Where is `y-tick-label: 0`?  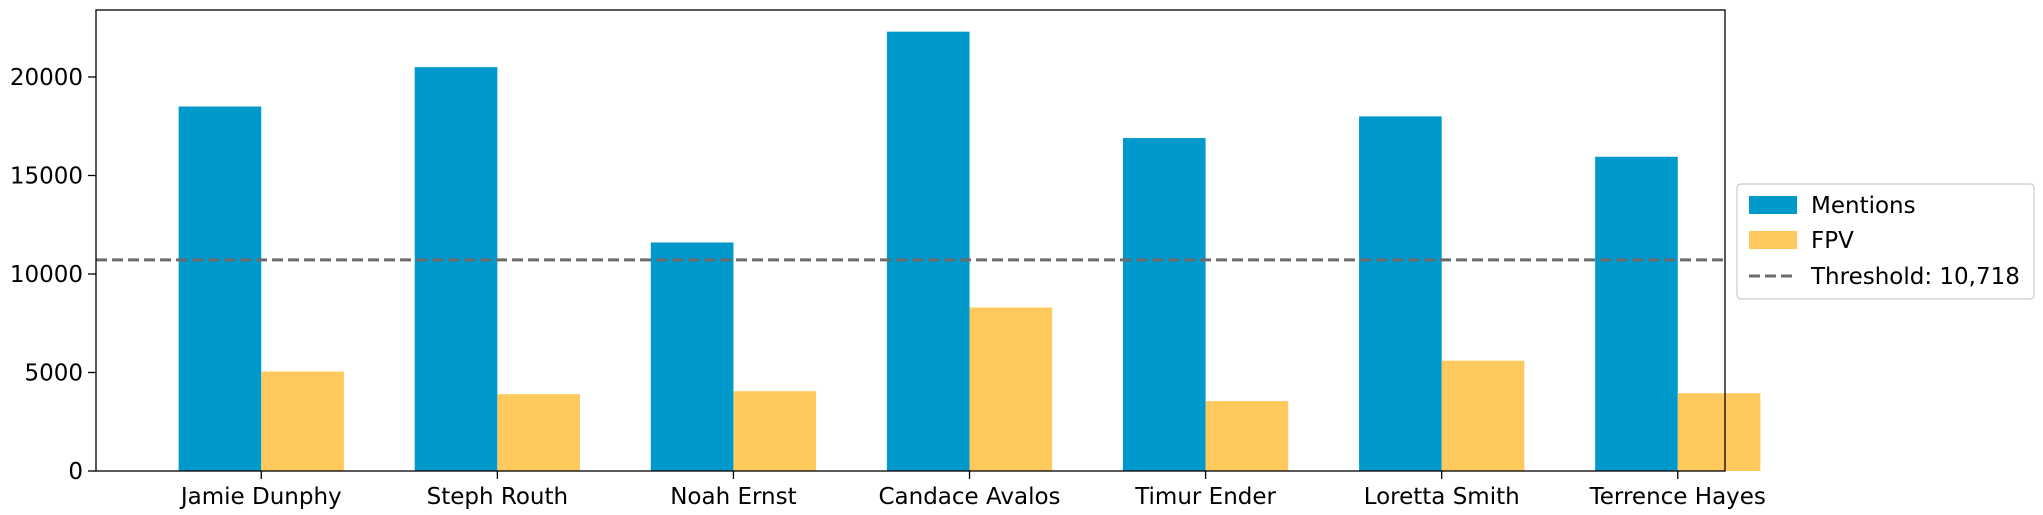 y-tick-label: 0 is located at coordinates (75, 472).